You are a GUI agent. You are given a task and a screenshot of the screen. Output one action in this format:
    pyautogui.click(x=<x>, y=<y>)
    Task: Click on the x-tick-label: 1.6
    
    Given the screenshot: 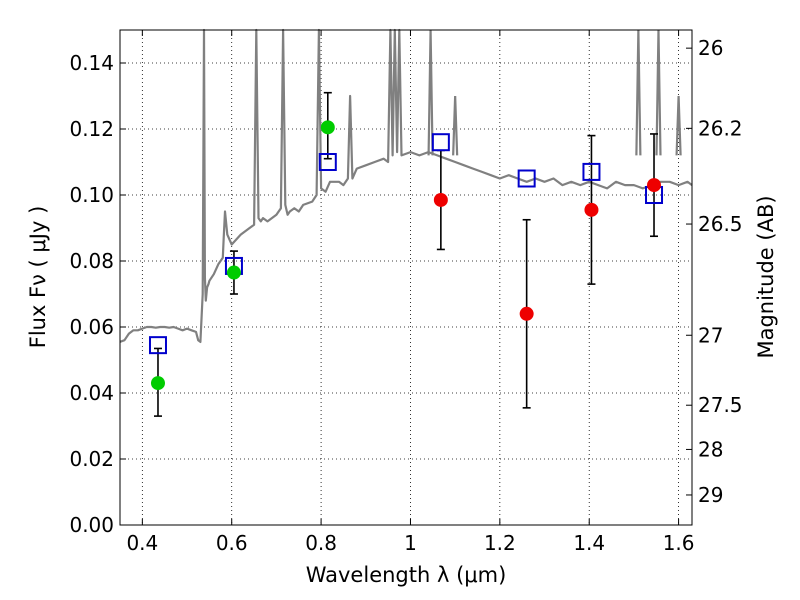 What is the action you would take?
    pyautogui.click(x=679, y=543)
    